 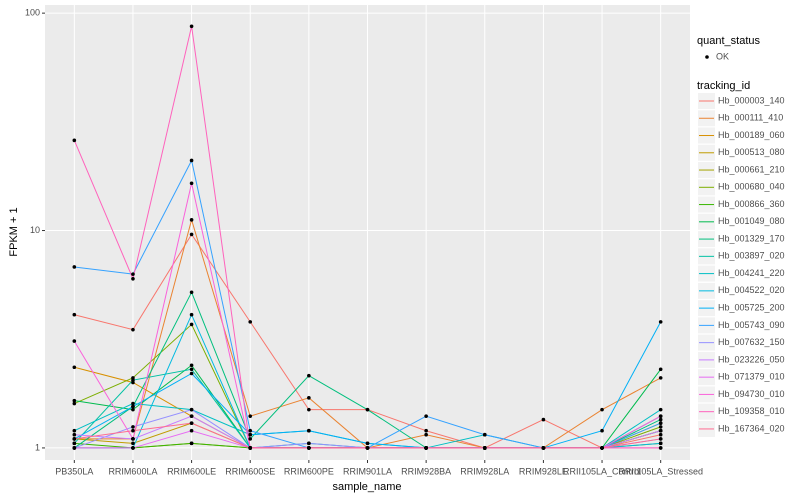 I want to click on legend-label: Hb_004241_220, so click(x=751, y=273).